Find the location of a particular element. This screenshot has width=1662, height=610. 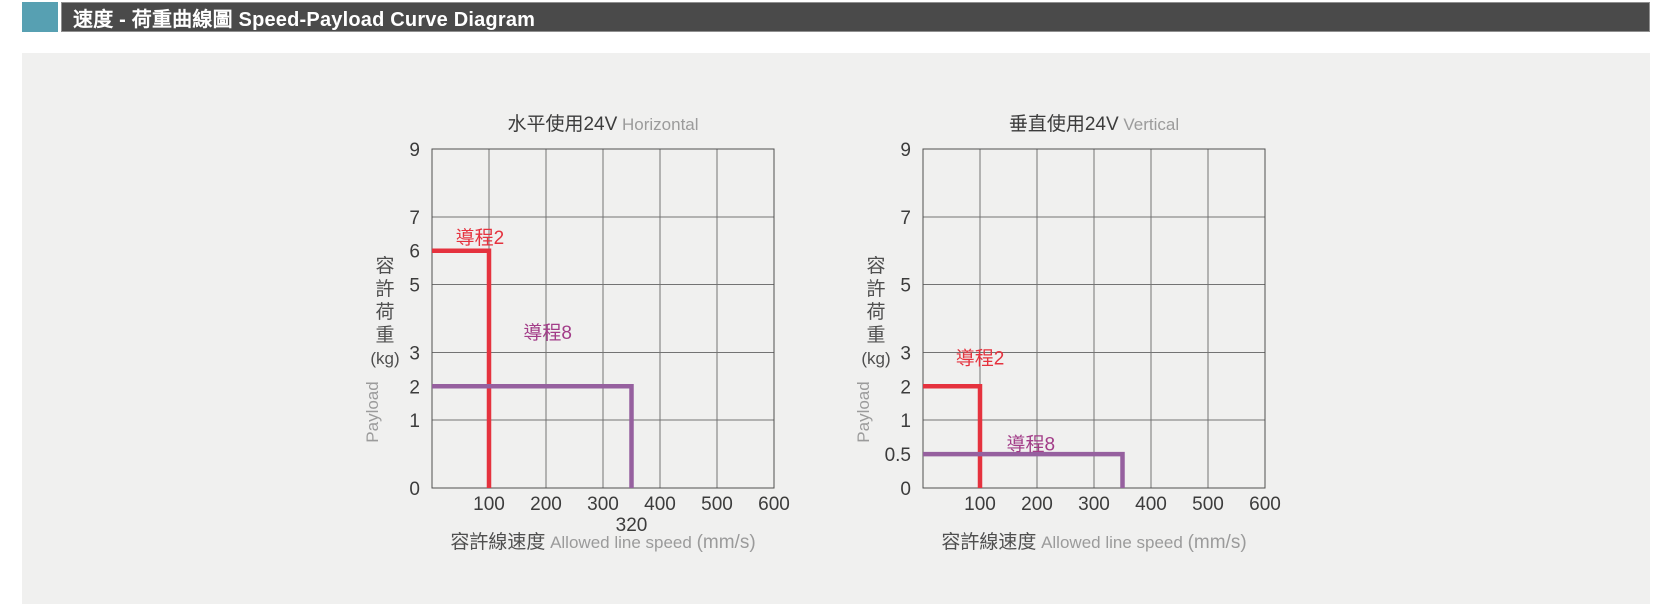

chart-title-en: Horizontal is located at coordinates (657, 124).